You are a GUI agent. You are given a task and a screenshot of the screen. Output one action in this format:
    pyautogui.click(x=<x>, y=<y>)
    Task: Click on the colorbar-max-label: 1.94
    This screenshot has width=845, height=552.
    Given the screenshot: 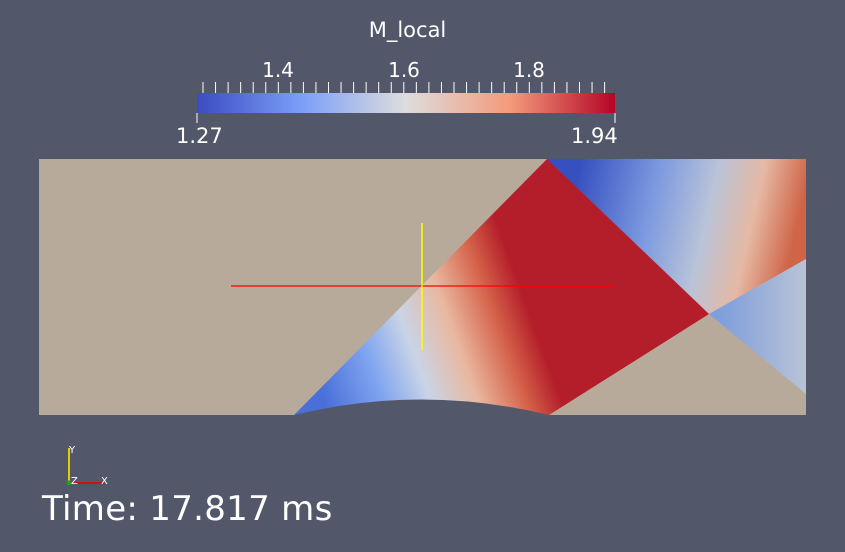 What is the action you would take?
    pyautogui.click(x=594, y=136)
    